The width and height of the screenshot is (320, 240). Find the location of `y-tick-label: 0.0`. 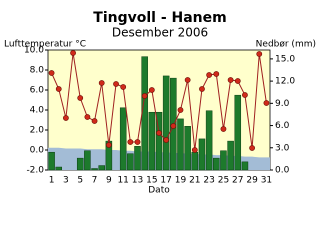

y-tick-label: 0.0 is located at coordinates (37, 151).